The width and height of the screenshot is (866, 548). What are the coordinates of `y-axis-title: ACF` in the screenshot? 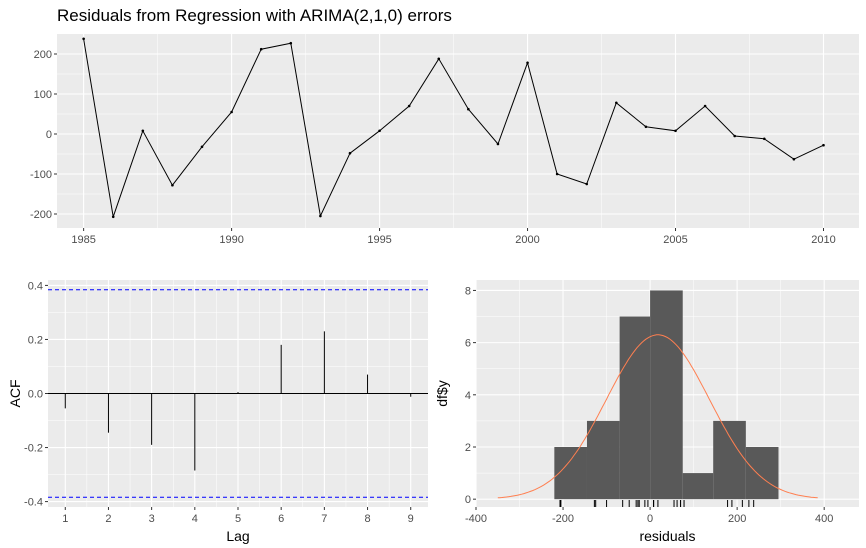 It's located at (15, 394).